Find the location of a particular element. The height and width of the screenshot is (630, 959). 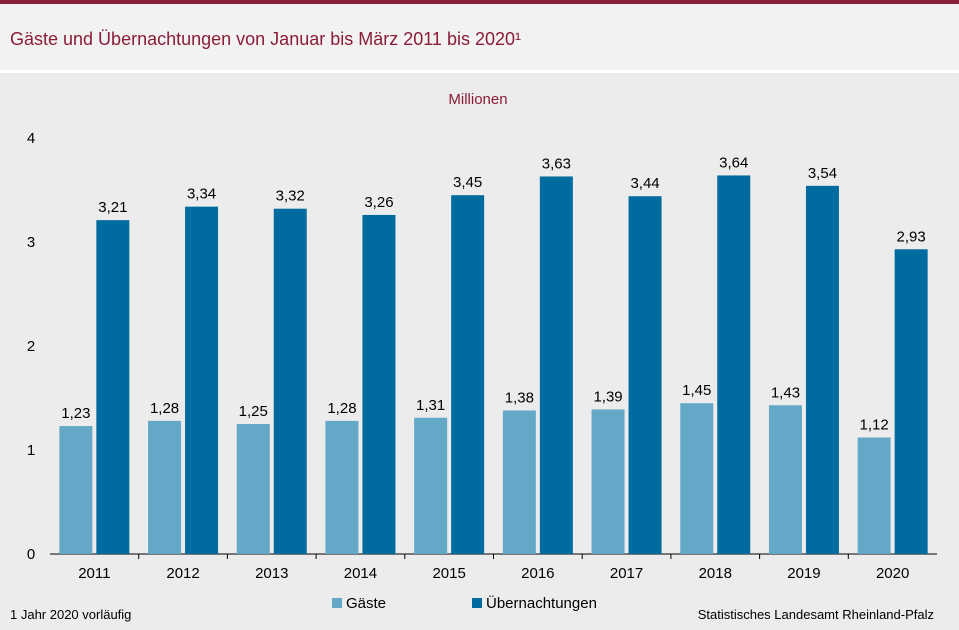

legend-uebernachtungen-swatch is located at coordinates (477, 603).